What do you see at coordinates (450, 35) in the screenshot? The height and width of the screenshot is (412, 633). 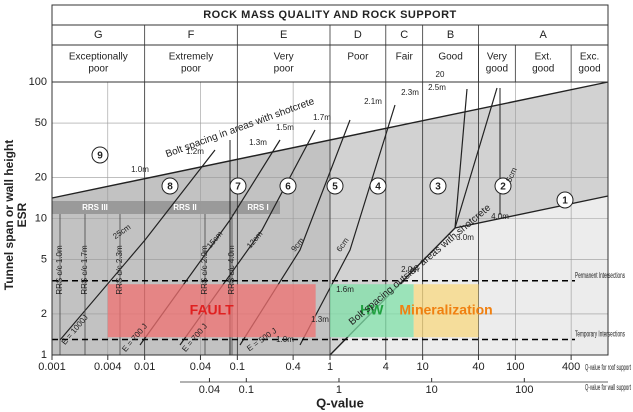 I see `class-letter: B` at bounding box center [450, 35].